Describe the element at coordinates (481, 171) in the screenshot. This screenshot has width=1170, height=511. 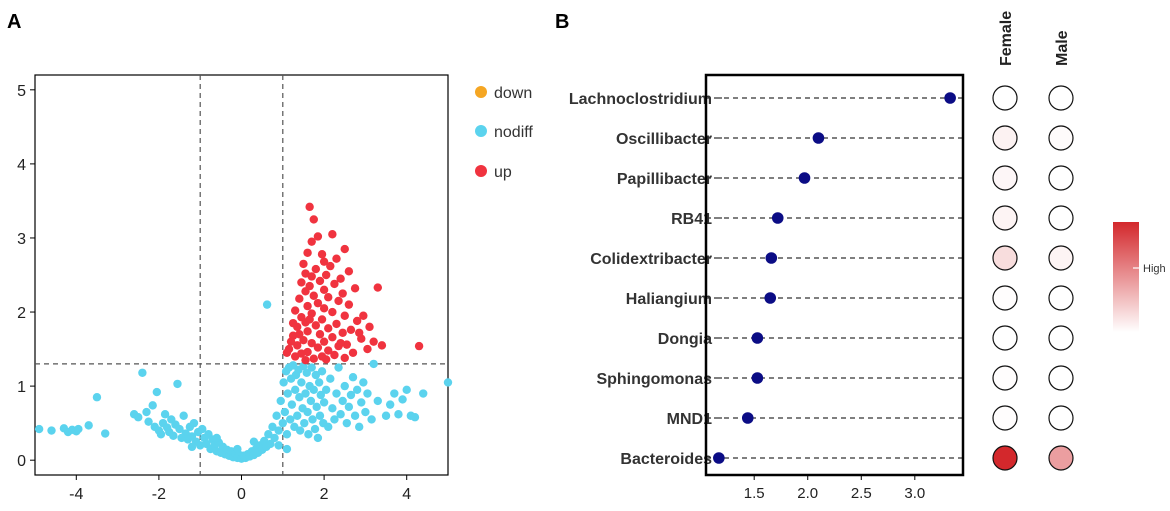
I see `legend-swatch-up` at that location.